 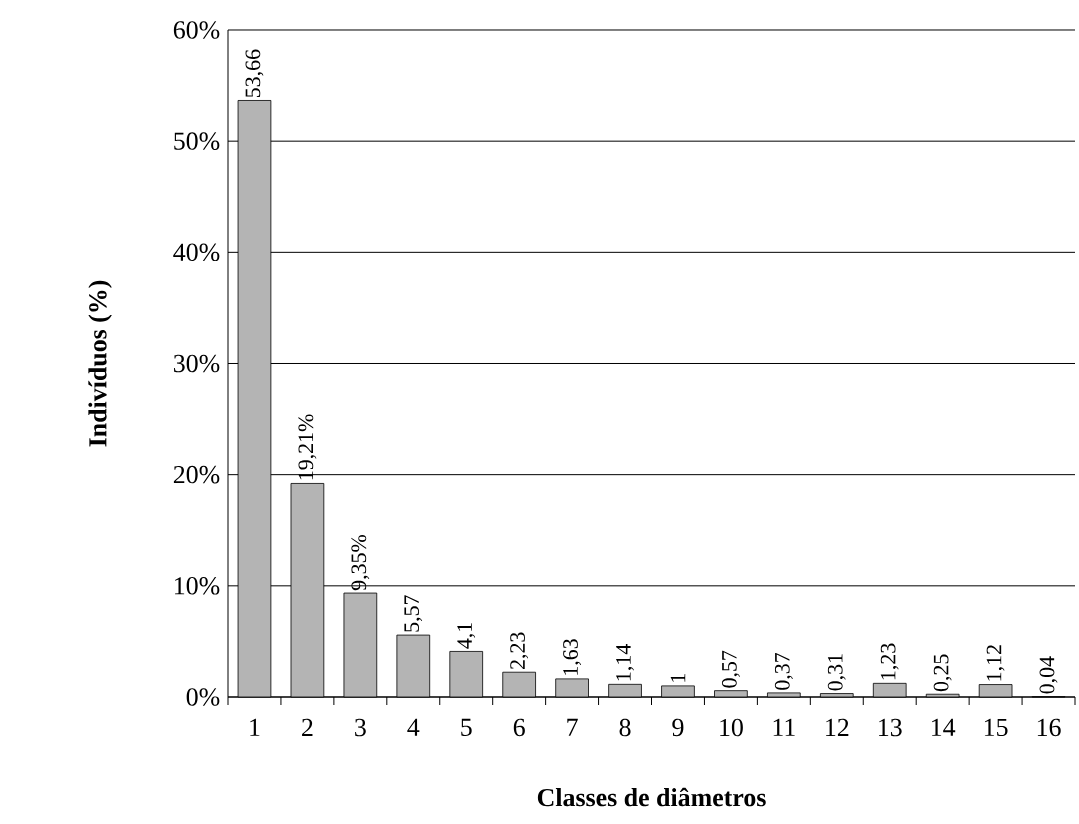 What do you see at coordinates (651, 797) in the screenshot?
I see `x-axis-title: Classes de diâmetros` at bounding box center [651, 797].